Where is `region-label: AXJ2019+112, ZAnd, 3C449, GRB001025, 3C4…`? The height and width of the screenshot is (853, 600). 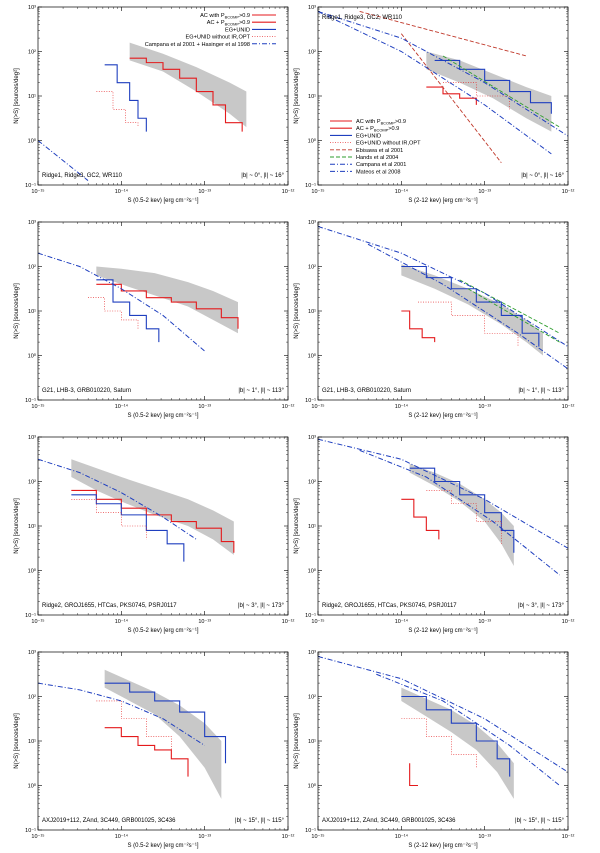 region-label: AXJ2019+112, ZAnd, 3C449, GRB001025, 3C4… is located at coordinates (389, 821).